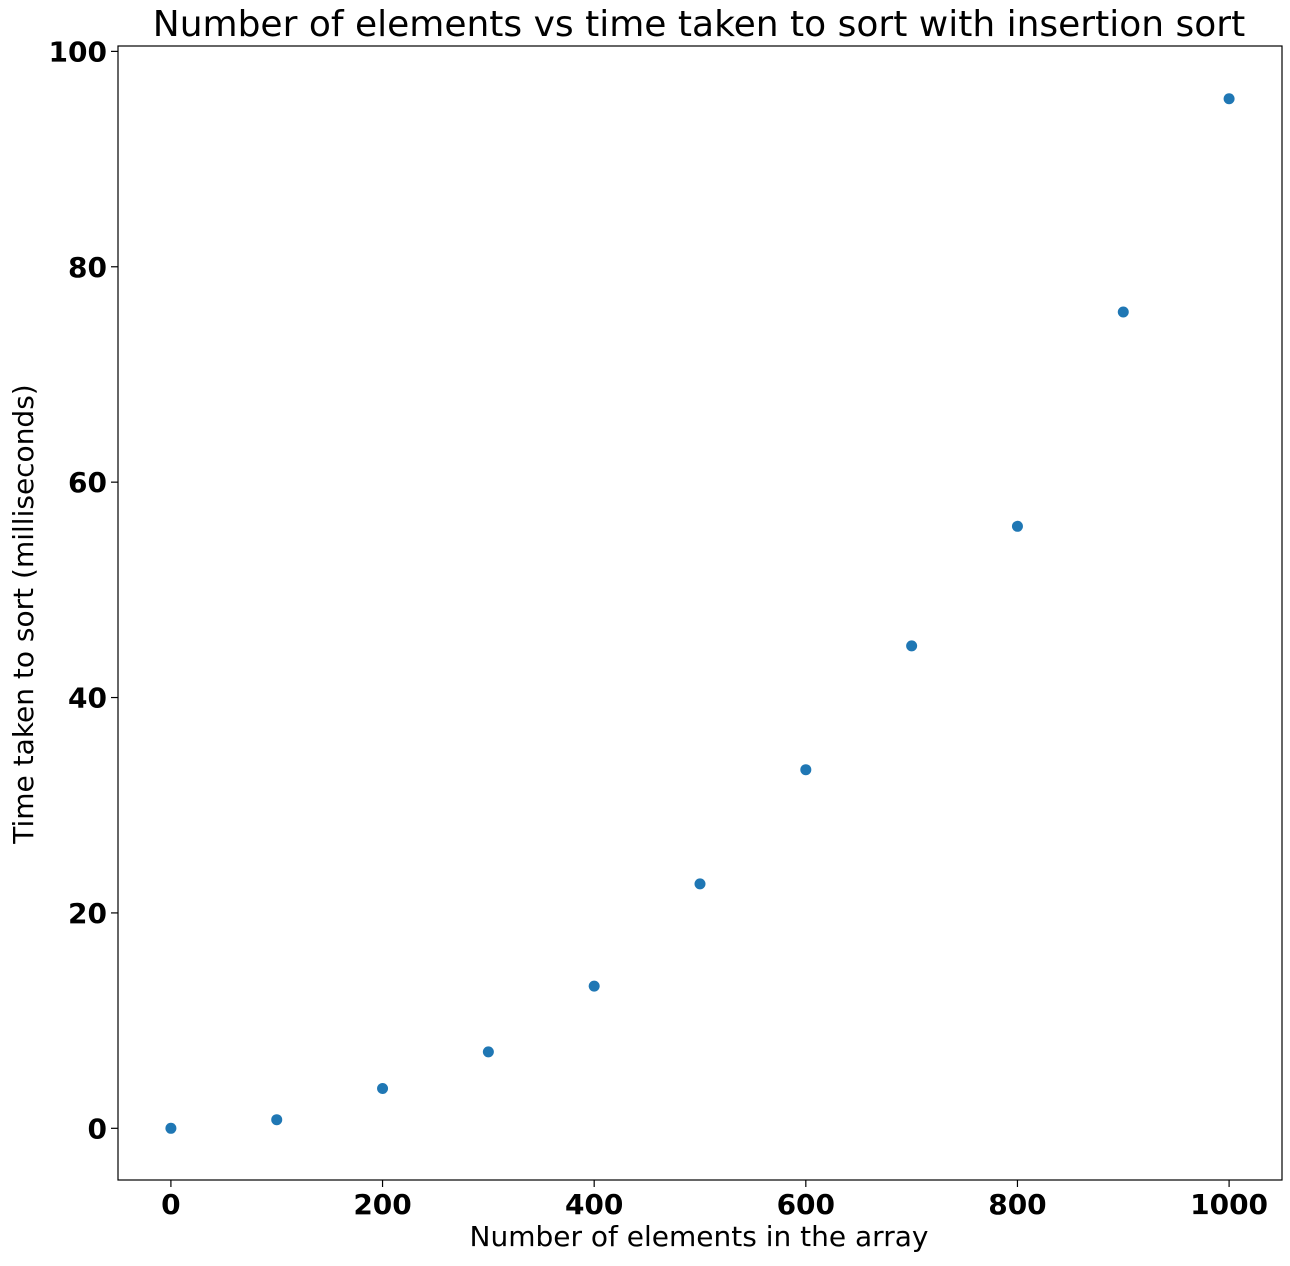 Image resolution: width=1290 pixels, height=1266 pixels. What do you see at coordinates (23, 614) in the screenshot?
I see `y-axis-label: Time taken to sort (milliseconds)` at bounding box center [23, 614].